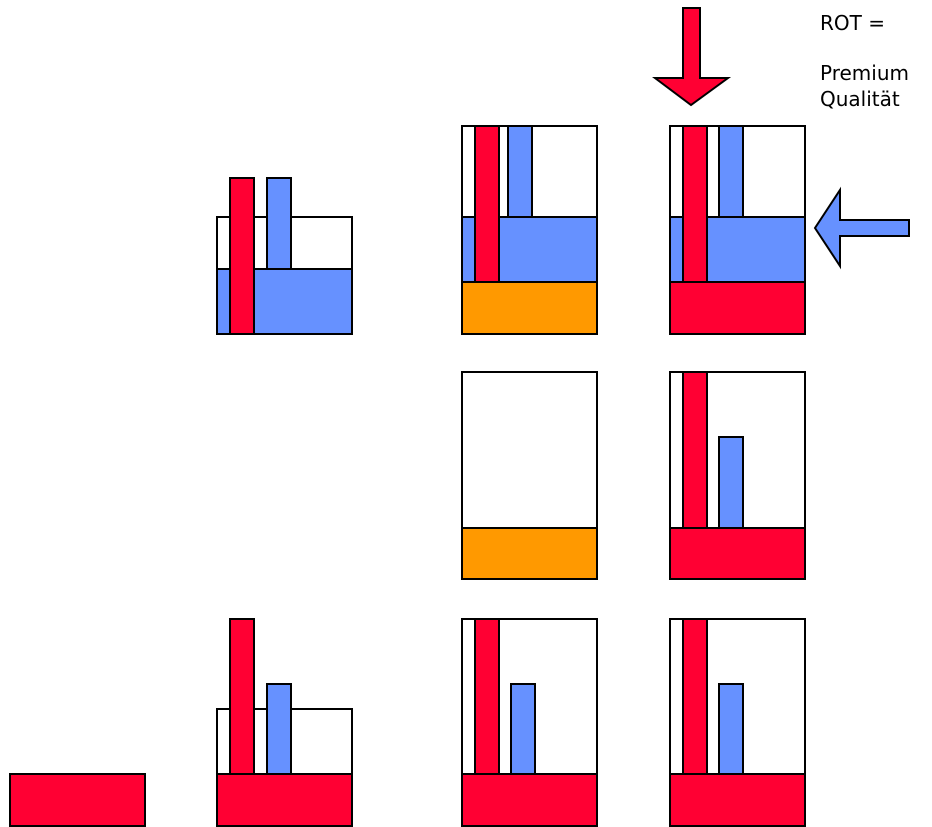  Describe the element at coordinates (737, 230) in the screenshot. I see `stack-top-col4` at that location.